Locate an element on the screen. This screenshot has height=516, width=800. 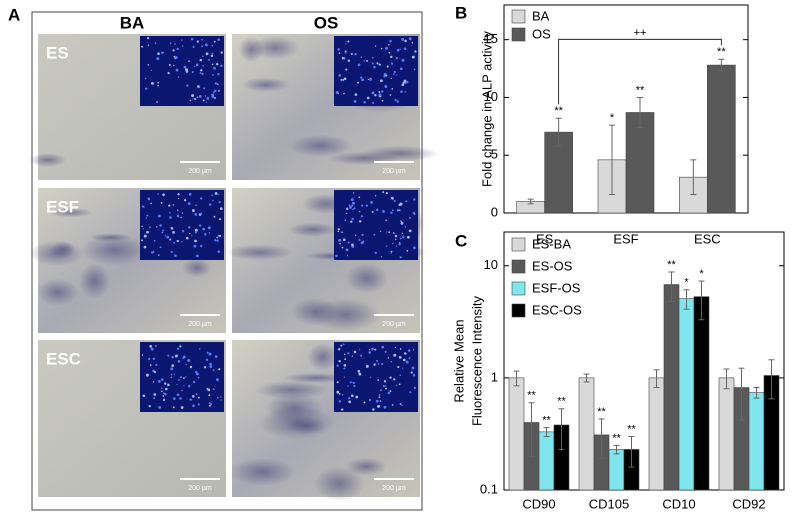
legend-label: ESC-OS is located at coordinates (557, 309).